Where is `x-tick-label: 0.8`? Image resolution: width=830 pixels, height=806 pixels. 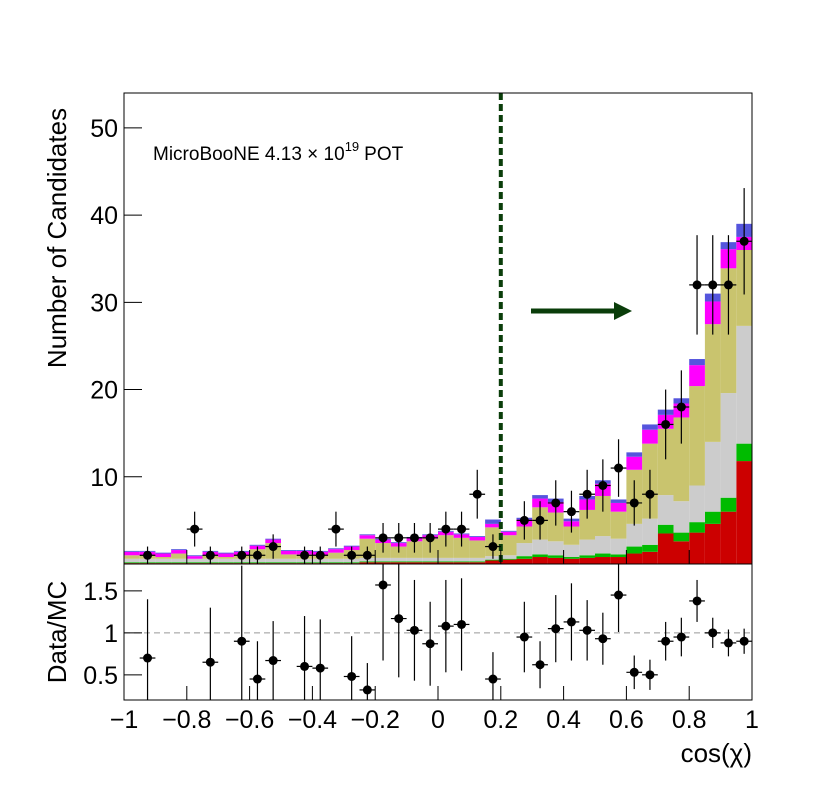
x-tick-label: 0.8 is located at coordinates (689, 720).